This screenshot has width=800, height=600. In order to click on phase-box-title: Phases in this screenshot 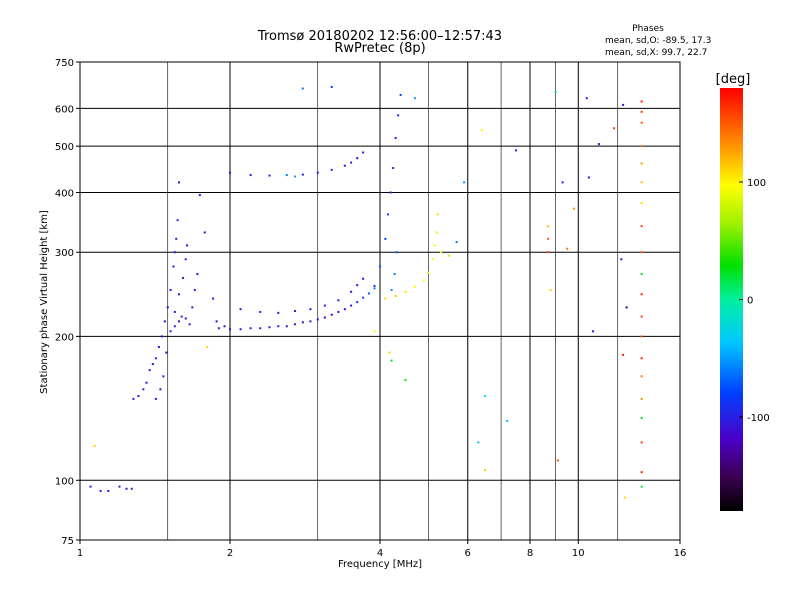, I will do `click(648, 29)`.